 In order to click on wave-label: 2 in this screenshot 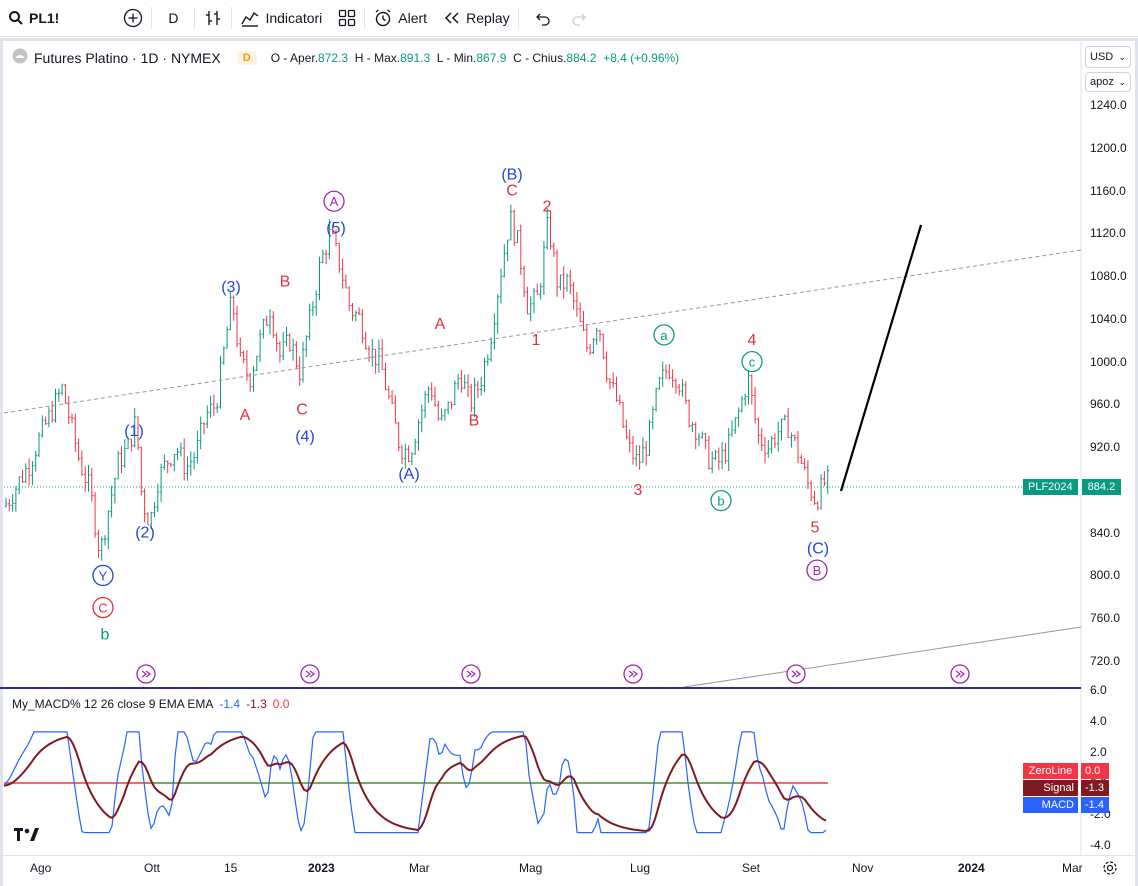, I will do `click(547, 207)`.